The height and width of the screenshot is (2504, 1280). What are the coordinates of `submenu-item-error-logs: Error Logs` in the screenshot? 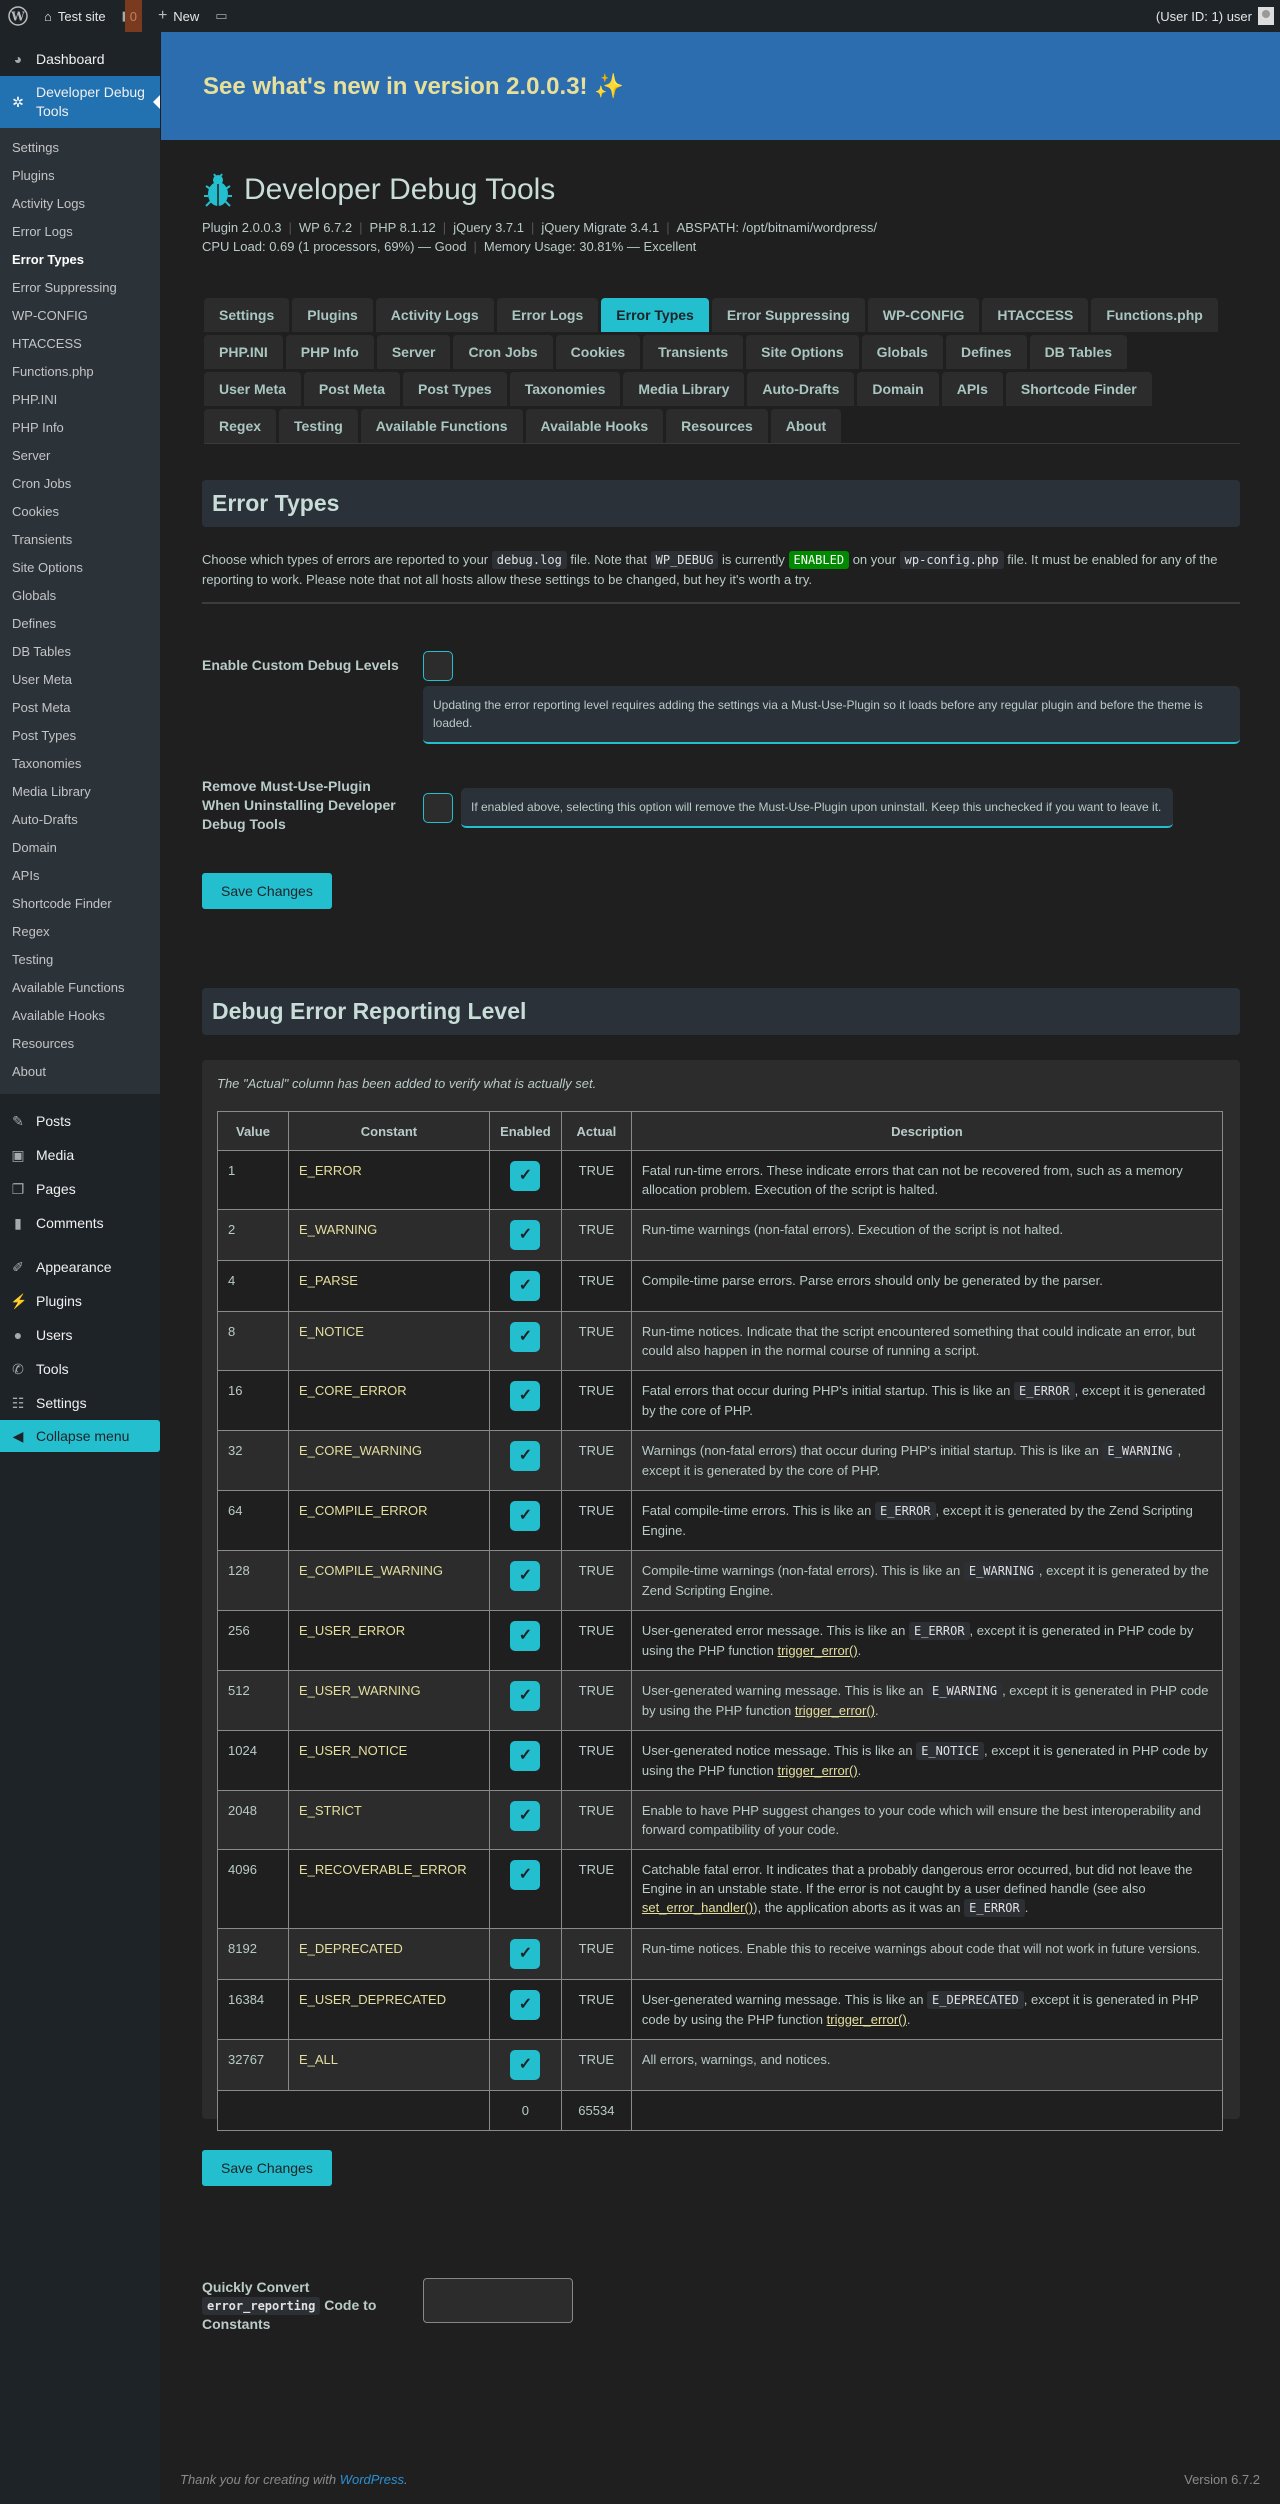 It's located at (42, 231).